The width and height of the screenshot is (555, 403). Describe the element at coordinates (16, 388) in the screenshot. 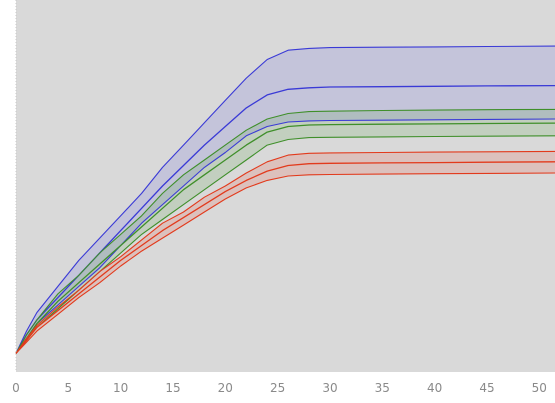

I see `x-tick-label: 0` at that location.